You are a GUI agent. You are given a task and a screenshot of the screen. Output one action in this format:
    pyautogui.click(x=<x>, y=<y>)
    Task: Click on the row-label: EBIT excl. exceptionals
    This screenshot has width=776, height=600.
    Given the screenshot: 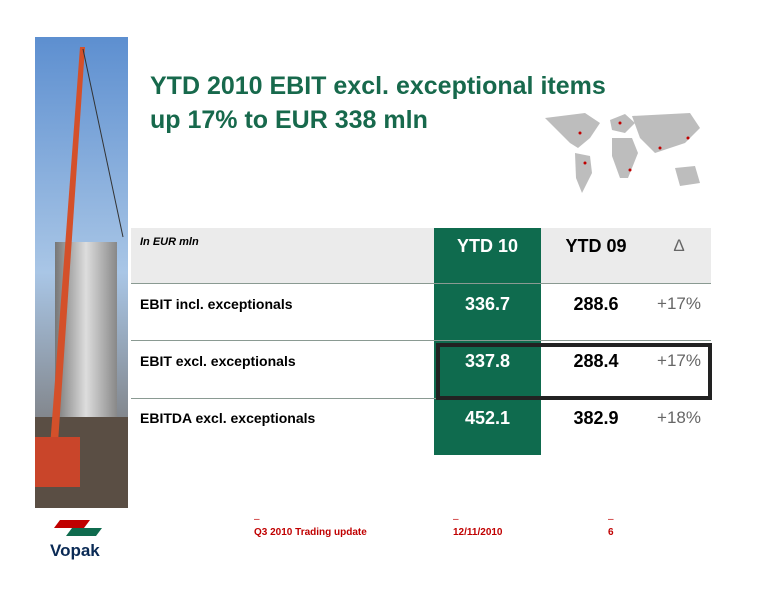 What is the action you would take?
    pyautogui.click(x=218, y=361)
    